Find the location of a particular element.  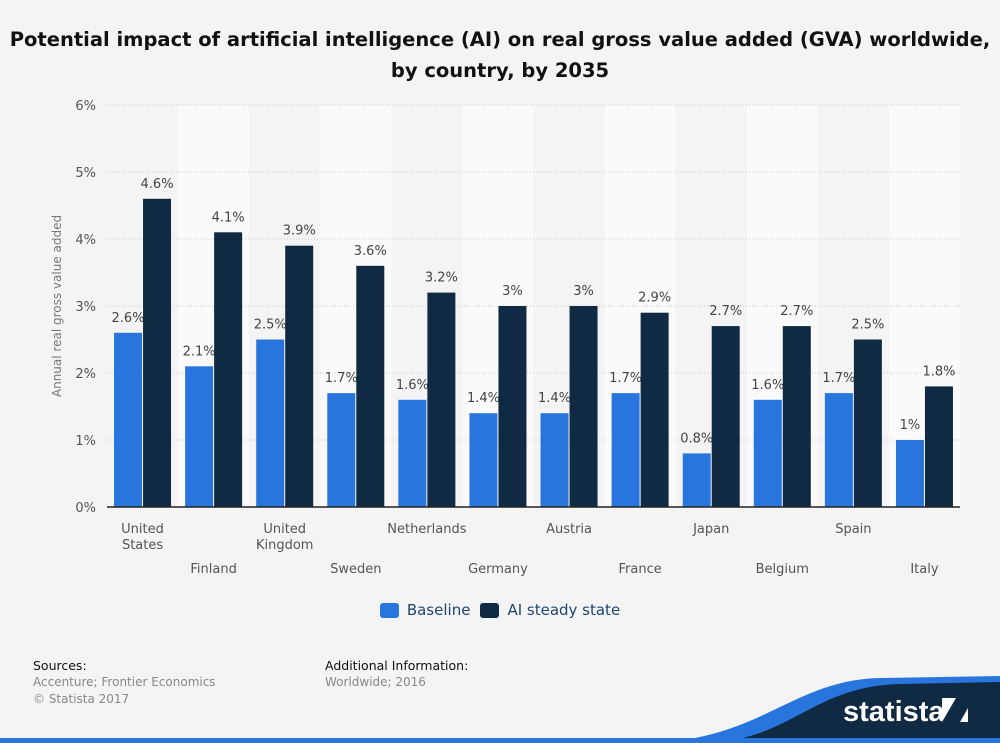

x-tick-label: France is located at coordinates (640, 569).